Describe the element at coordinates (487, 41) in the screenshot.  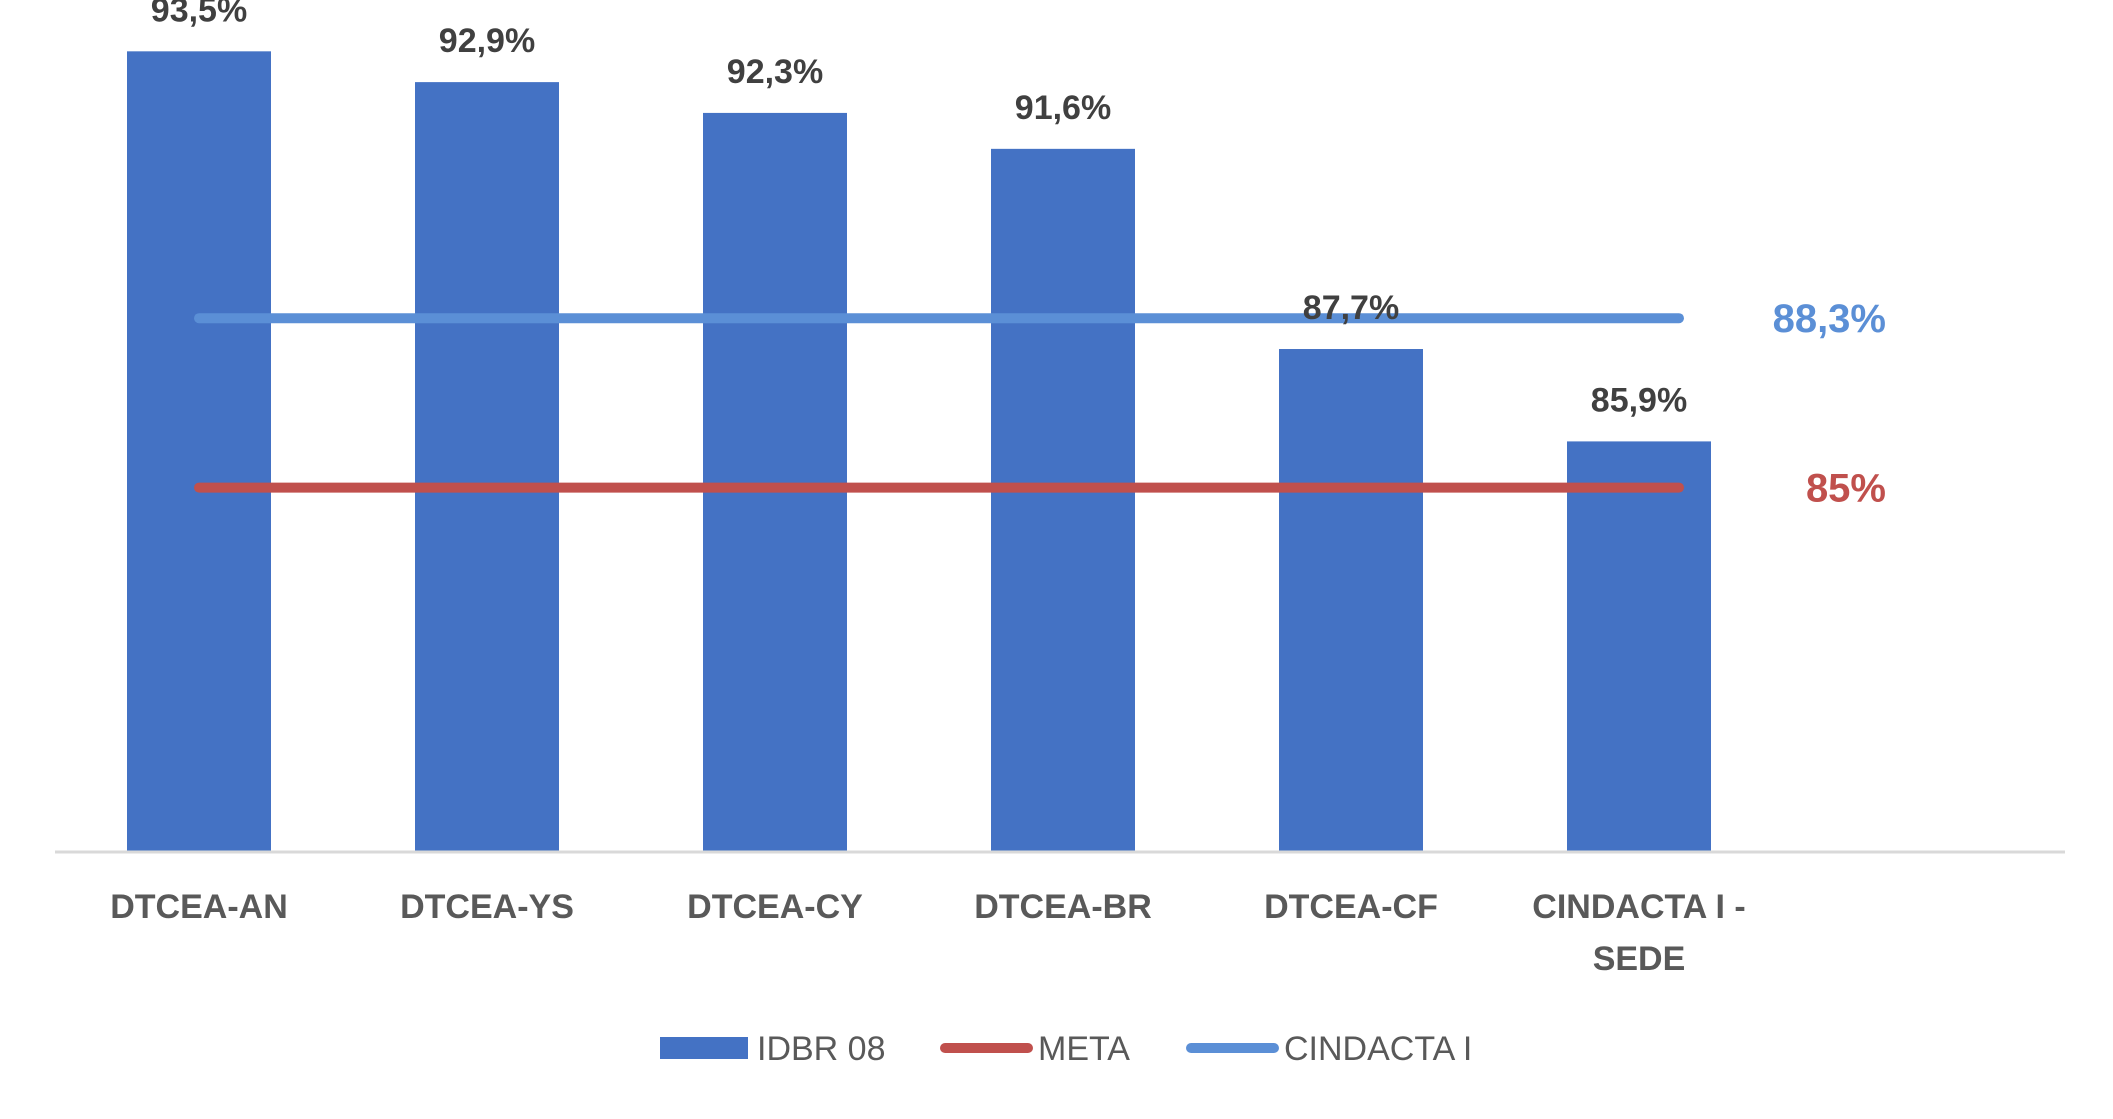
I see `bar-value-label-2: 92,9%` at that location.